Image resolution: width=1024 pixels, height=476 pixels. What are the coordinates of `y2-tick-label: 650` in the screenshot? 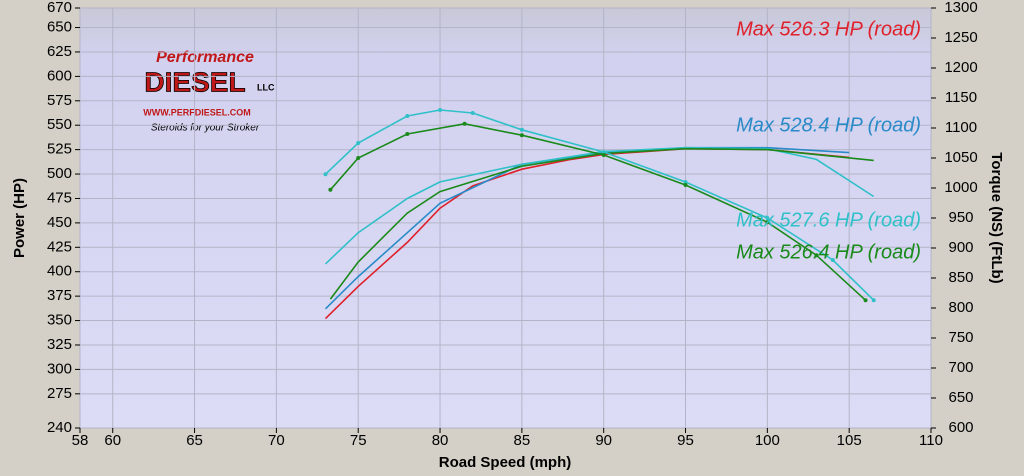 It's located at (960, 397).